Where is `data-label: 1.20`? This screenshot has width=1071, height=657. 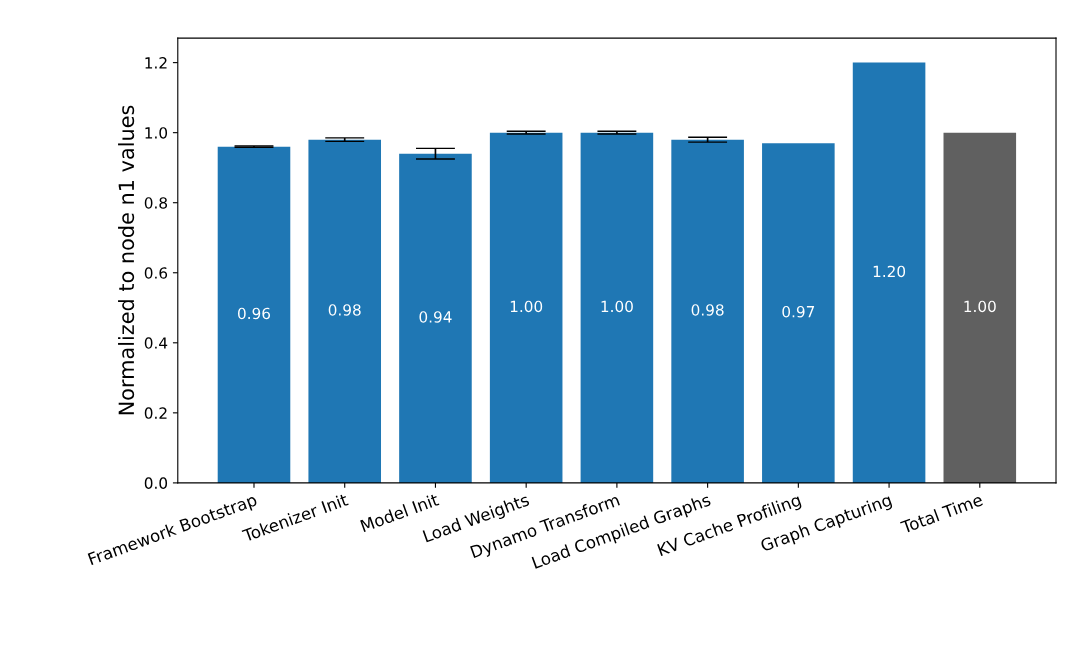
data-label: 1.20 is located at coordinates (889, 271).